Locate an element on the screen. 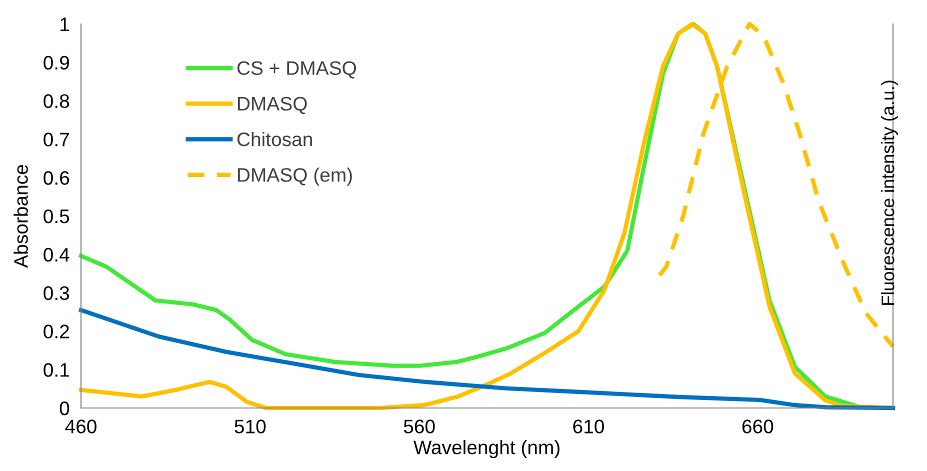 Image resolution: width=927 pixels, height=471 pixels. y2-axis-title: Fluorescence intensity (a.u.) is located at coordinates (889, 192).